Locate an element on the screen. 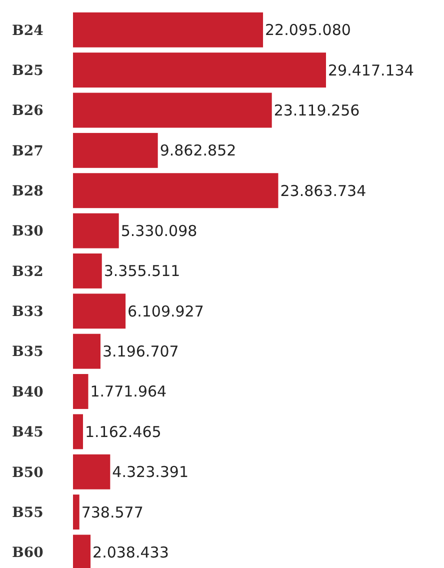  data-label: 4.323.391 is located at coordinates (150, 472).